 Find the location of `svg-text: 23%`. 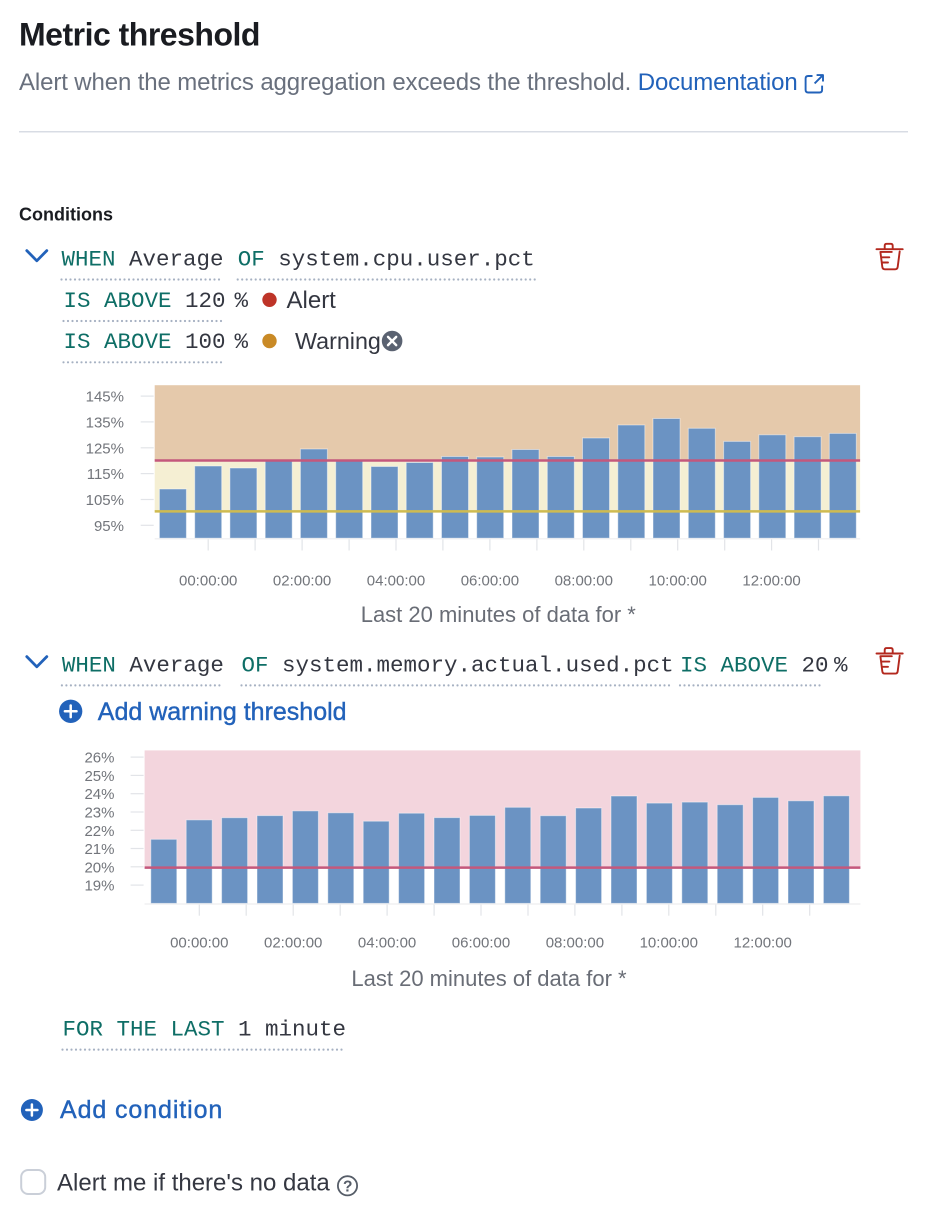

svg-text: 23% is located at coordinates (99, 813).